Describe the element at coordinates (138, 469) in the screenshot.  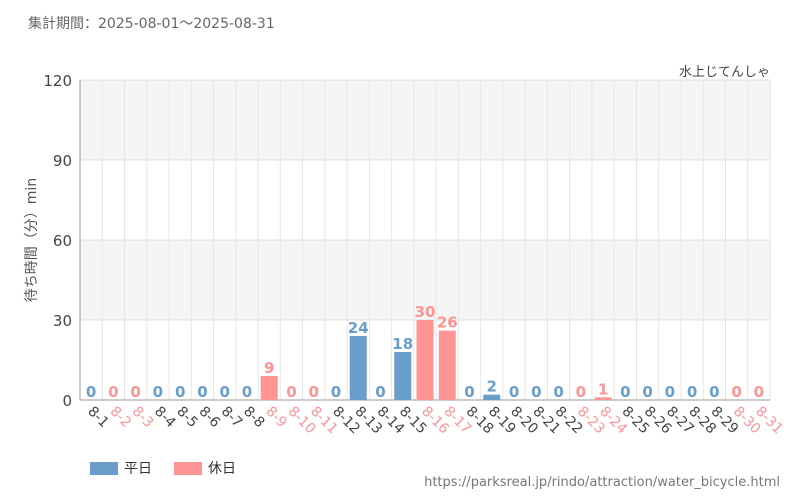
I see `legend-label-weekday: 平日` at that location.